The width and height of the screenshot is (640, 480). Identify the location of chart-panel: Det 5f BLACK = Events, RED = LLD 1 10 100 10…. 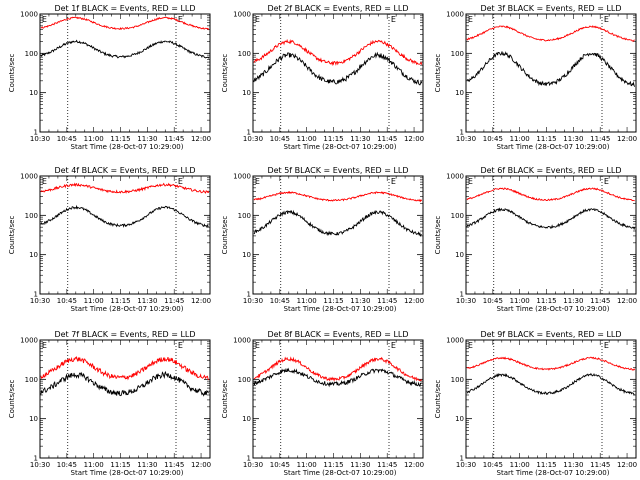
(322, 239).